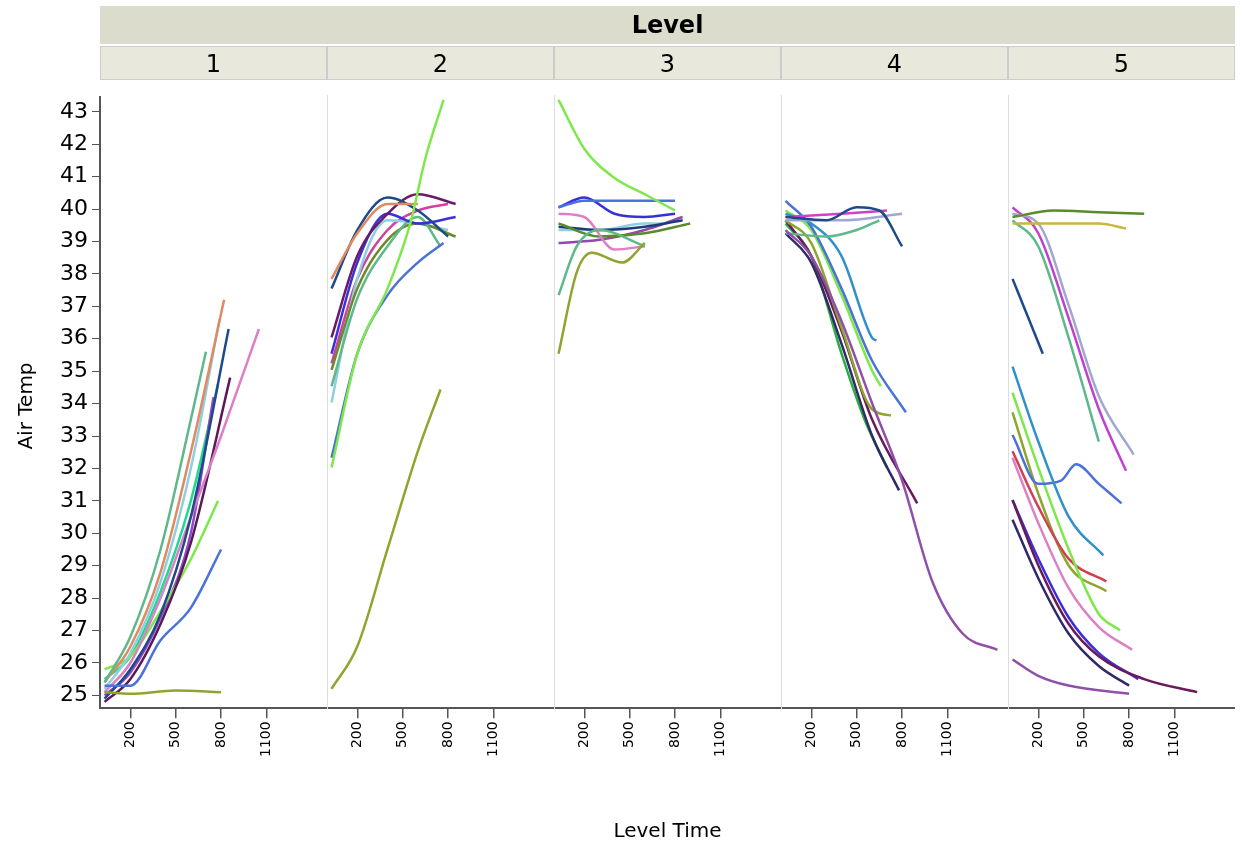 This screenshot has height=851, width=1243. Describe the element at coordinates (894, 63) in the screenshot. I see `chart-title: 4` at that location.